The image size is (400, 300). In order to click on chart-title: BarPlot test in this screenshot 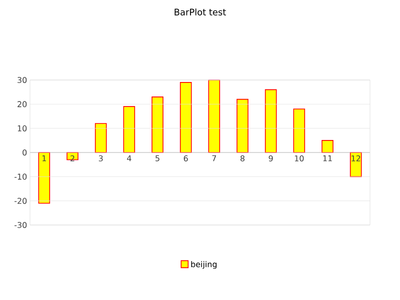, I will do `click(200, 12)`.